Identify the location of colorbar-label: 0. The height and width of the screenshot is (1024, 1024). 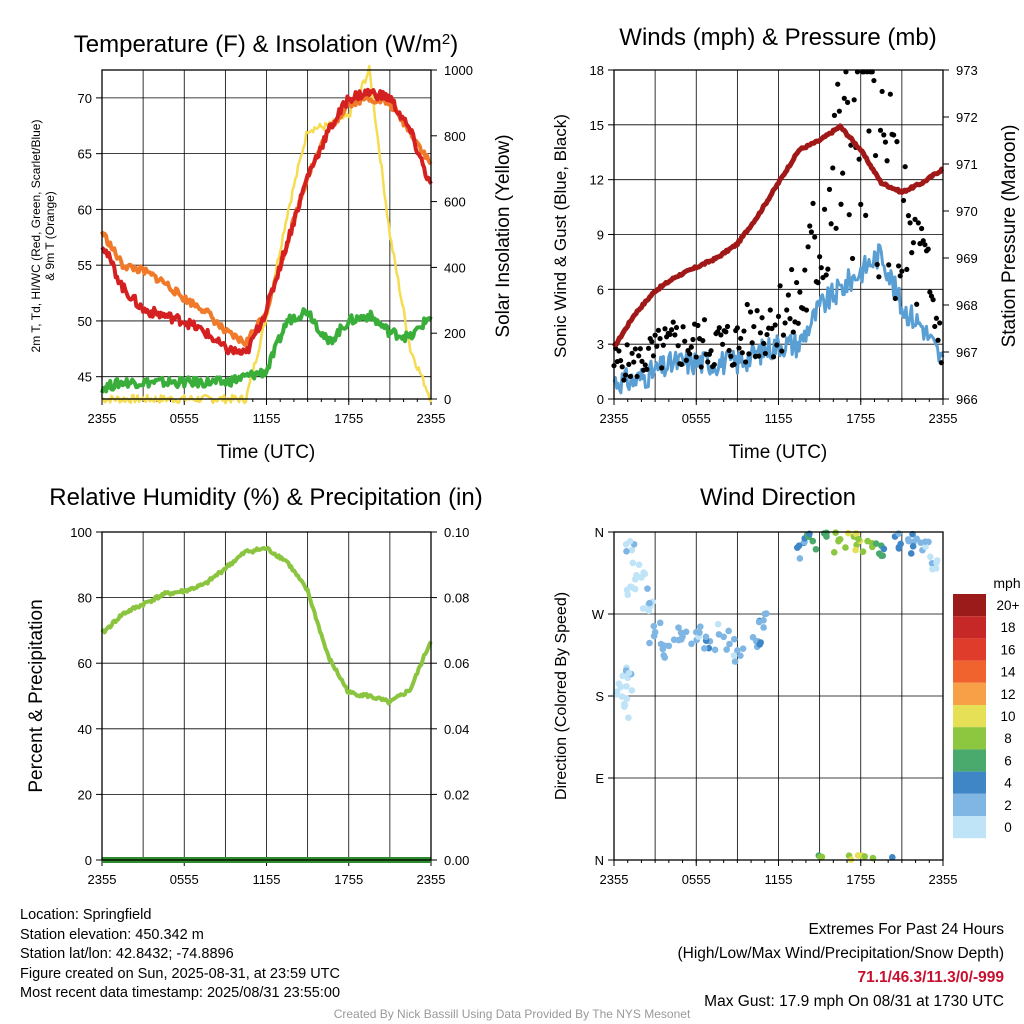
(1008, 827).